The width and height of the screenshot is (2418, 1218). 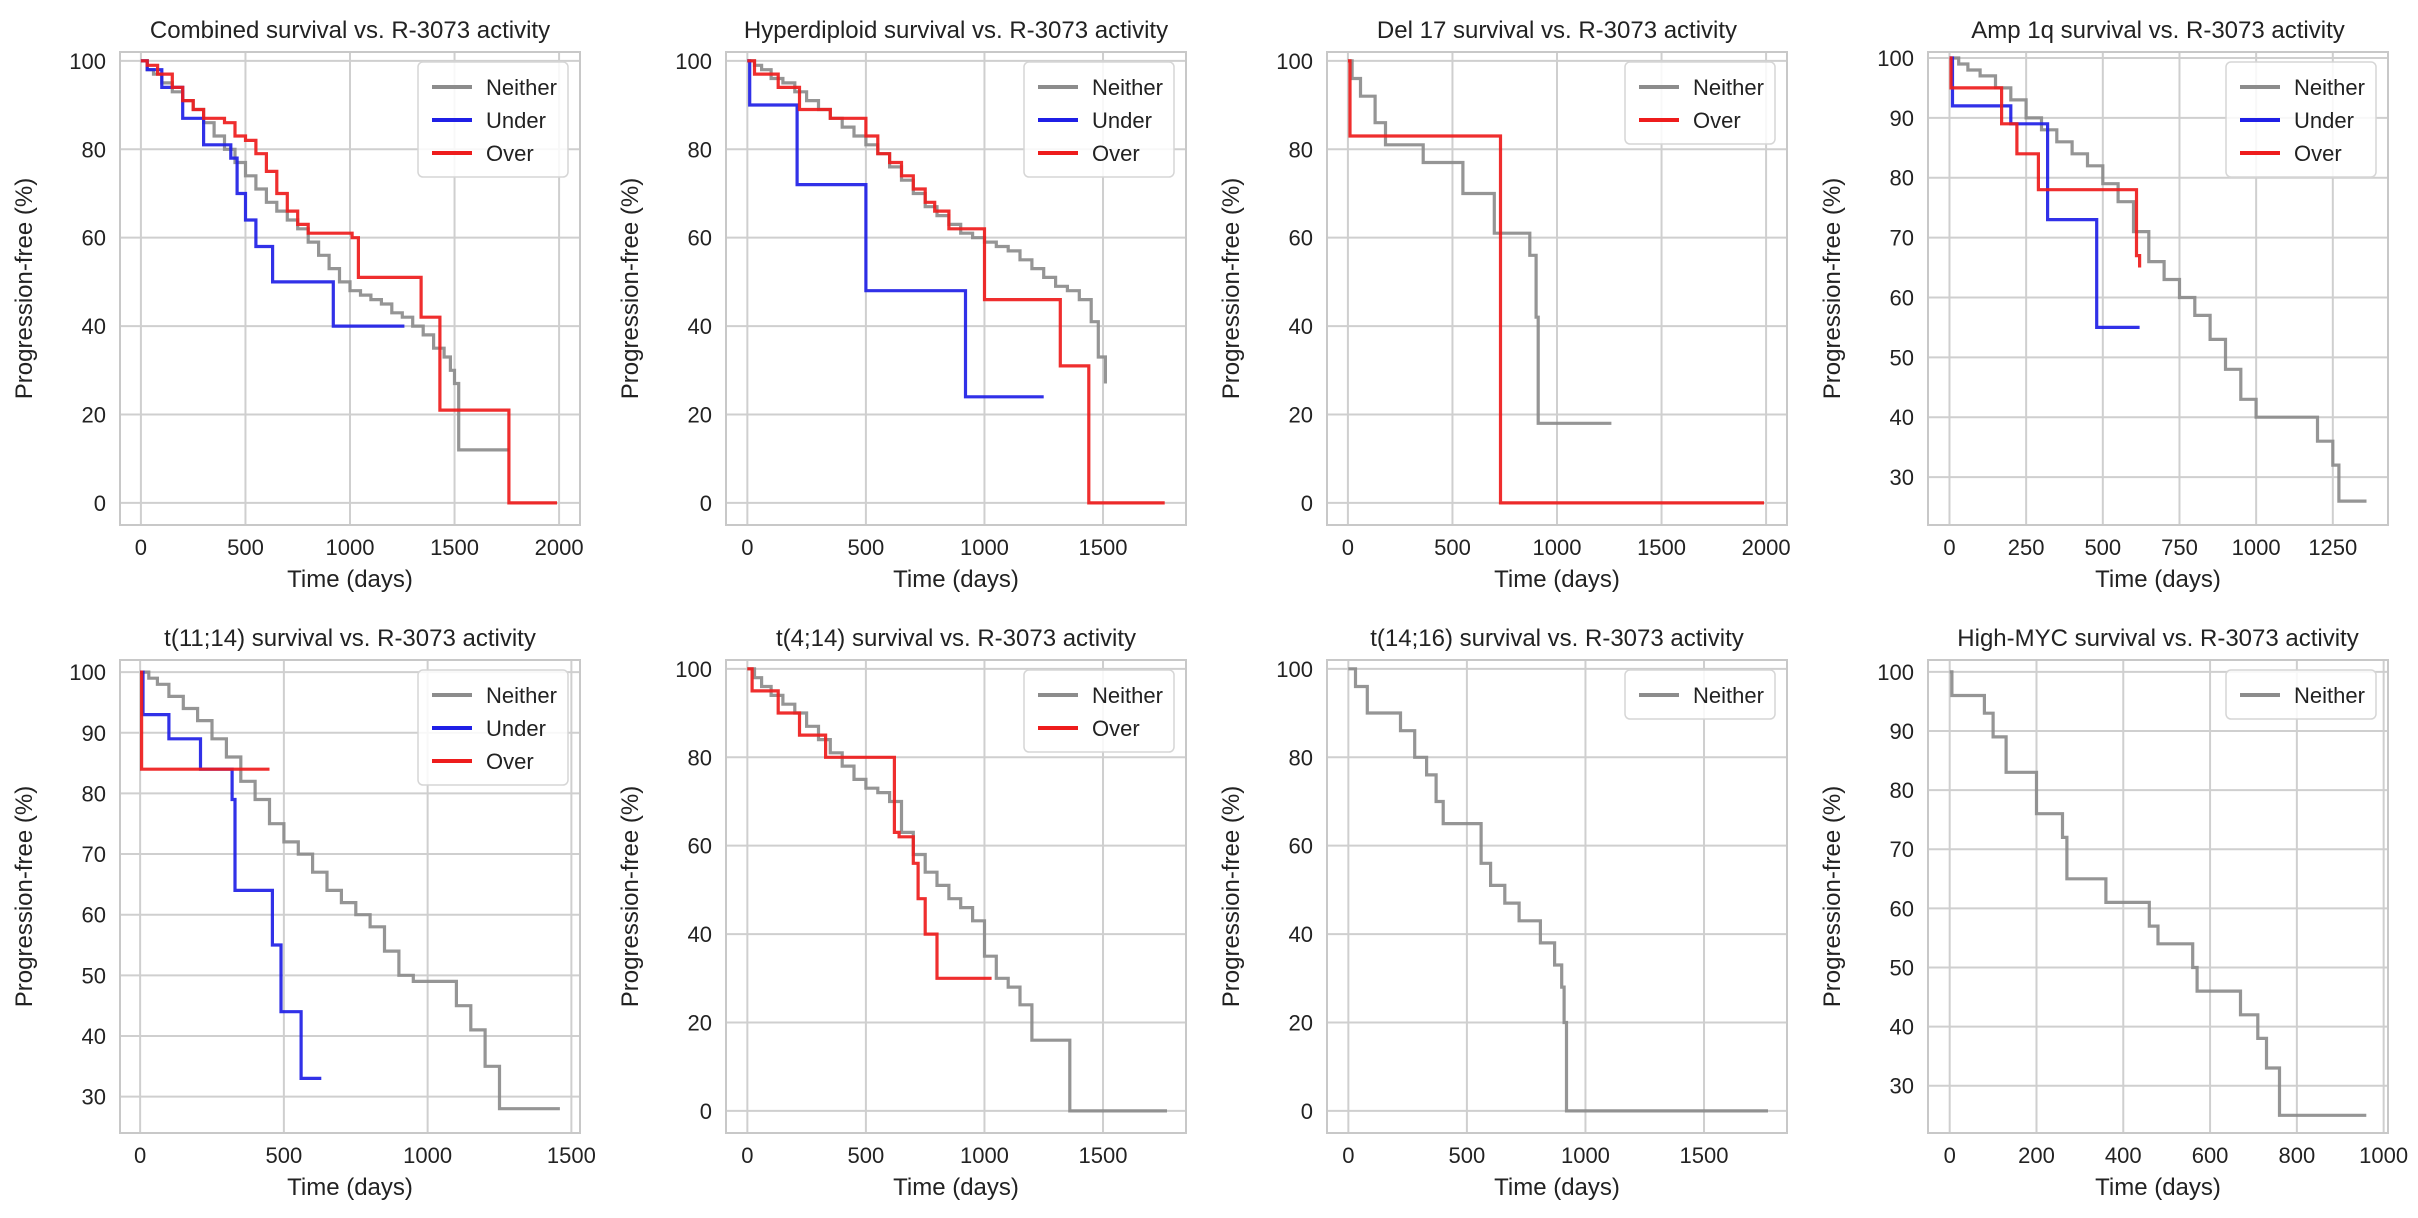 I want to click on chart-title: t(14;16) survival vs. R-3073 activity, so click(x=1556, y=638).